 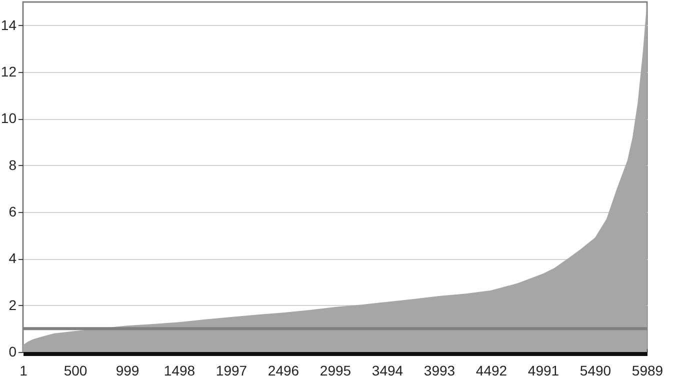 What do you see at coordinates (12, 164) in the screenshot?
I see `y-tick-label: 8` at bounding box center [12, 164].